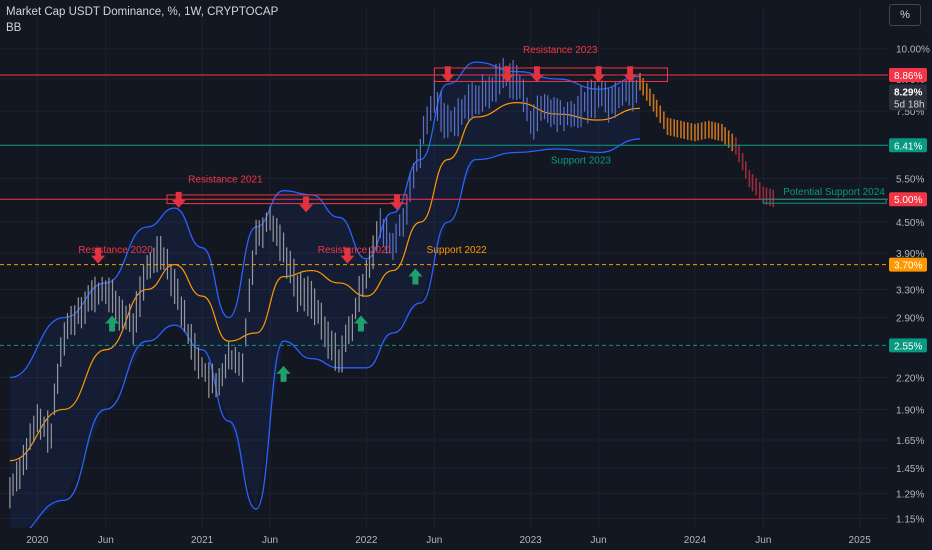  I want to click on price-label: 5.00%, so click(908, 200).